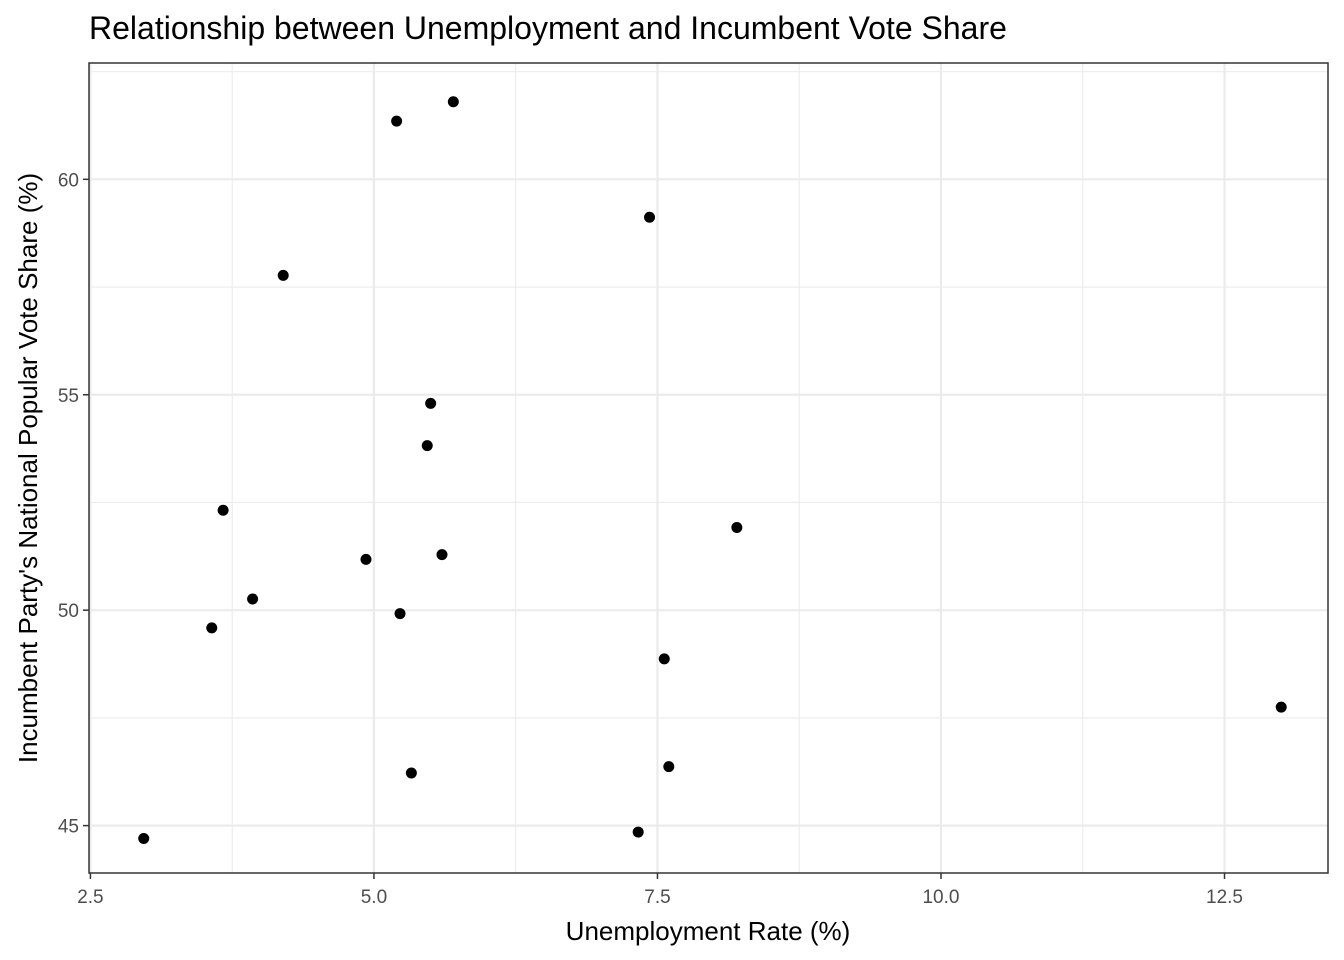 The image size is (1344, 960). I want to click on x-tick-label: 10.0, so click(940, 897).